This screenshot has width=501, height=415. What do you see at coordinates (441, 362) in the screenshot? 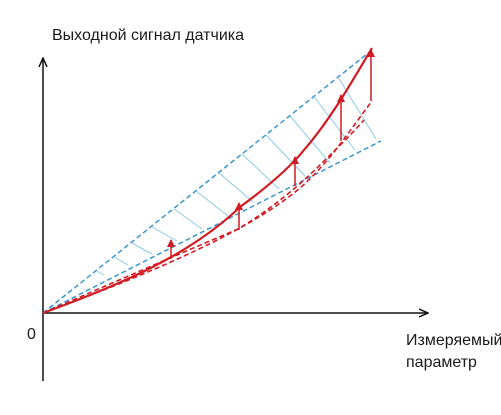
I see `x-axis-label-line-2: параметр` at bounding box center [441, 362].